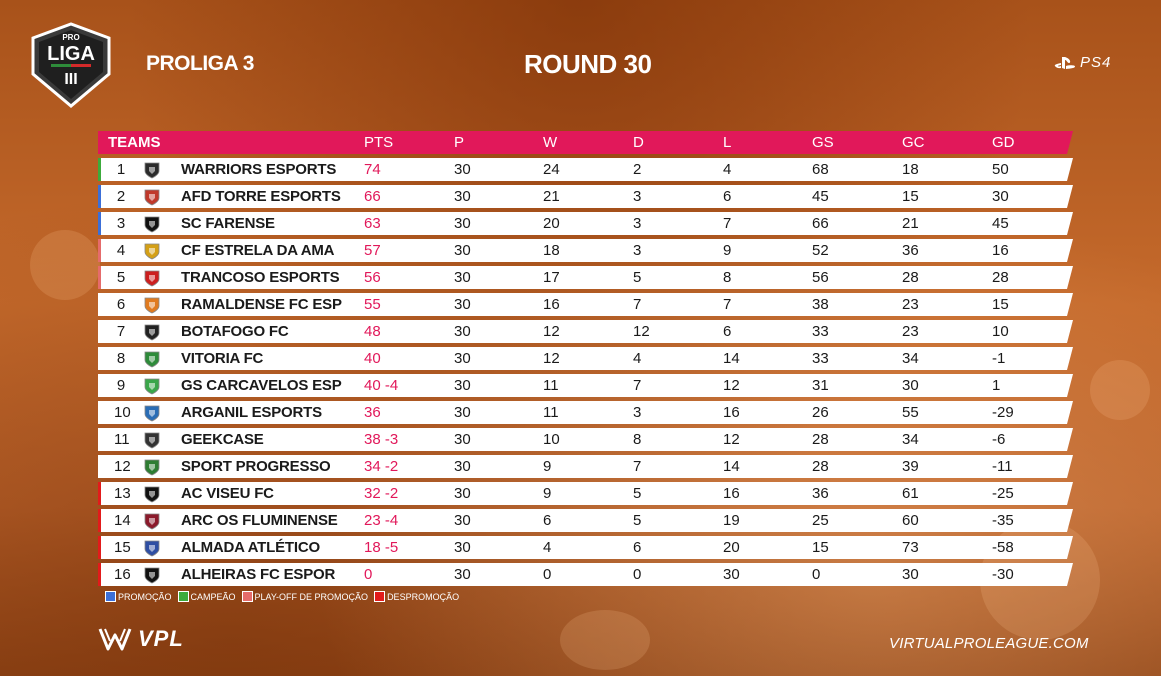 This screenshot has width=1161, height=676. What do you see at coordinates (638, 142) in the screenshot?
I see `col-header-d: D` at bounding box center [638, 142].